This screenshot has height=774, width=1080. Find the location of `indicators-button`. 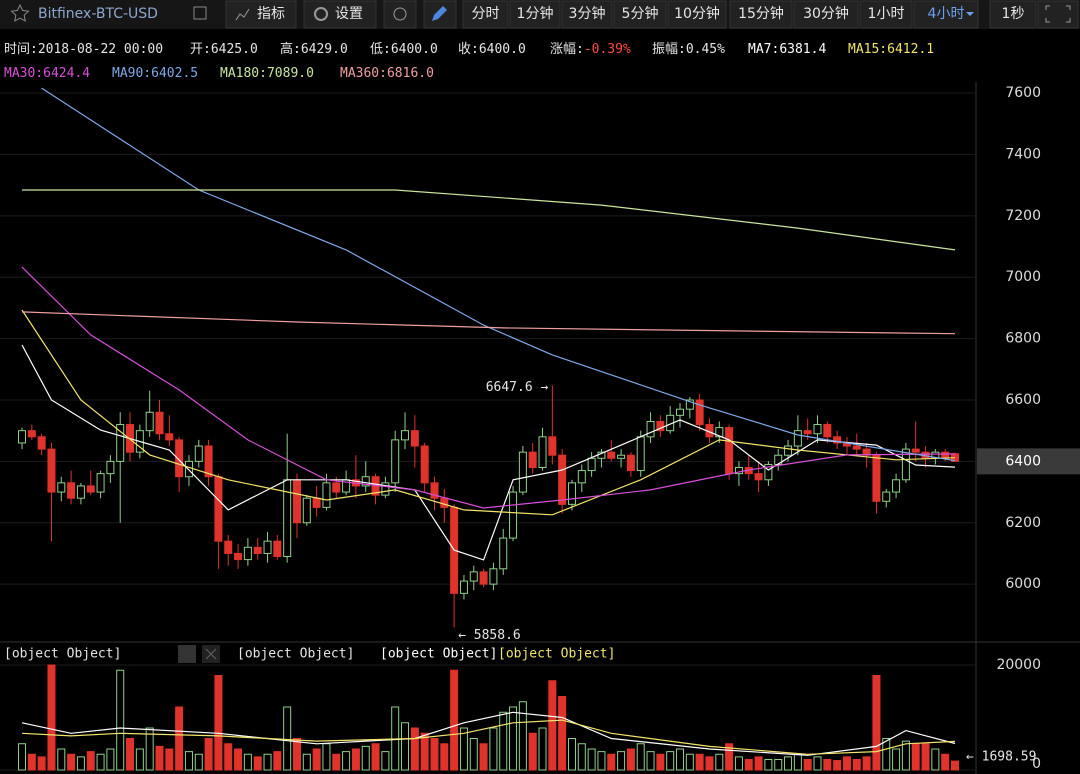

indicators-button is located at coordinates (261, 14).